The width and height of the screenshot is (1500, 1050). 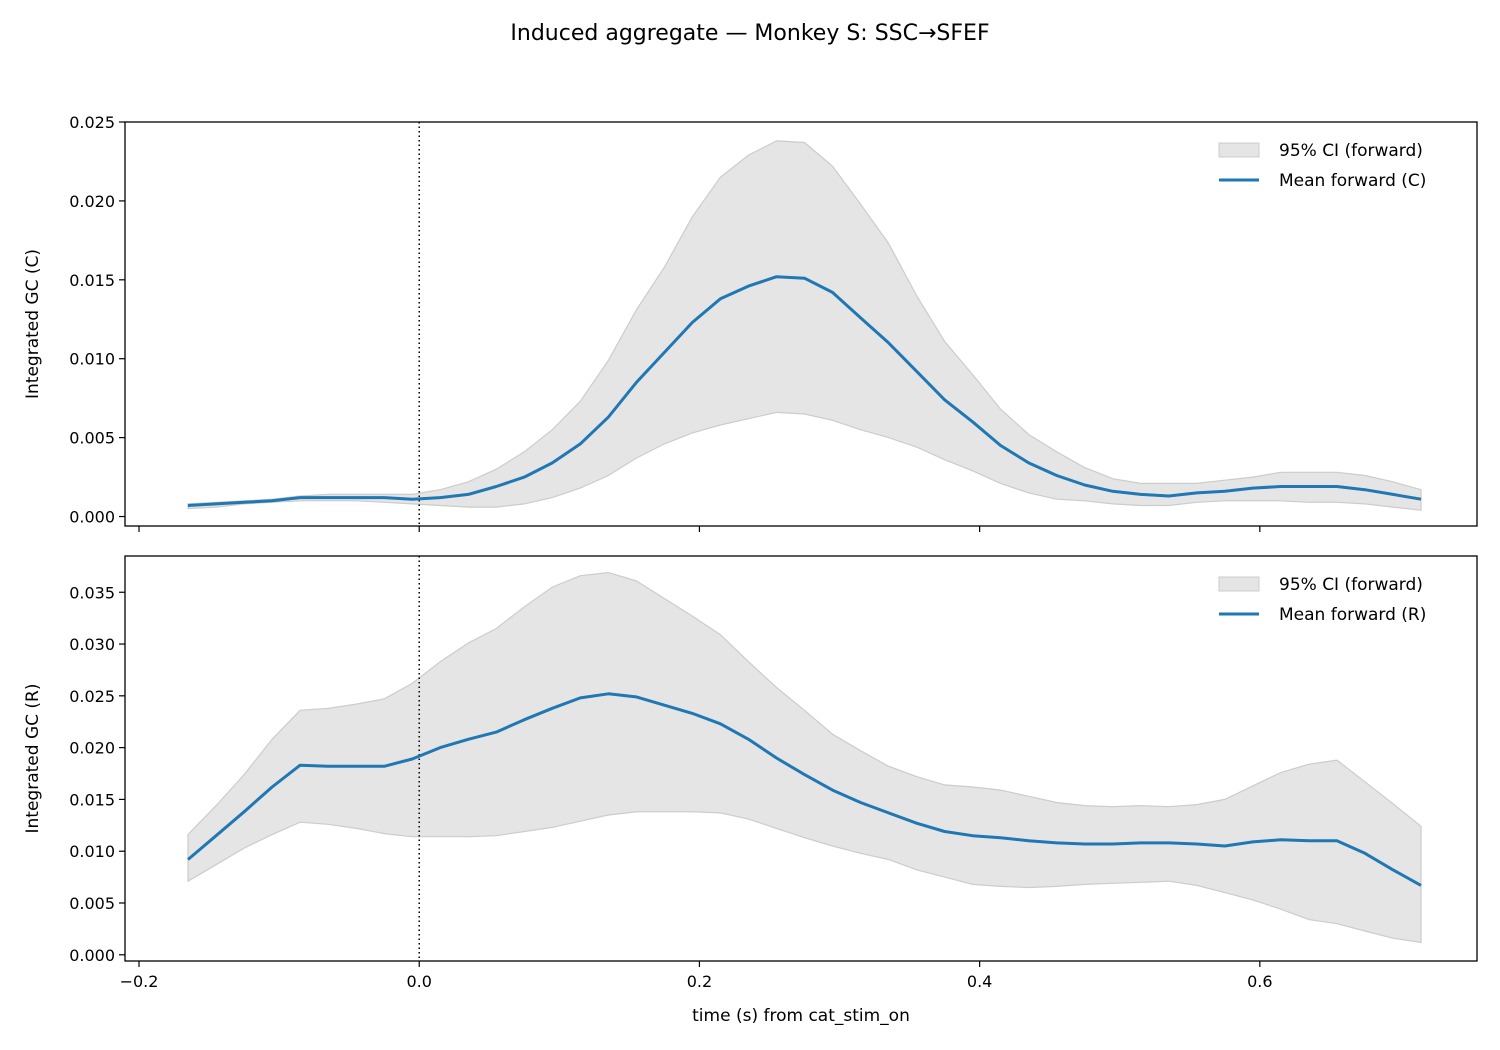 What do you see at coordinates (33, 759) in the screenshot?
I see `y-axis-label: Integrated GC (R)` at bounding box center [33, 759].